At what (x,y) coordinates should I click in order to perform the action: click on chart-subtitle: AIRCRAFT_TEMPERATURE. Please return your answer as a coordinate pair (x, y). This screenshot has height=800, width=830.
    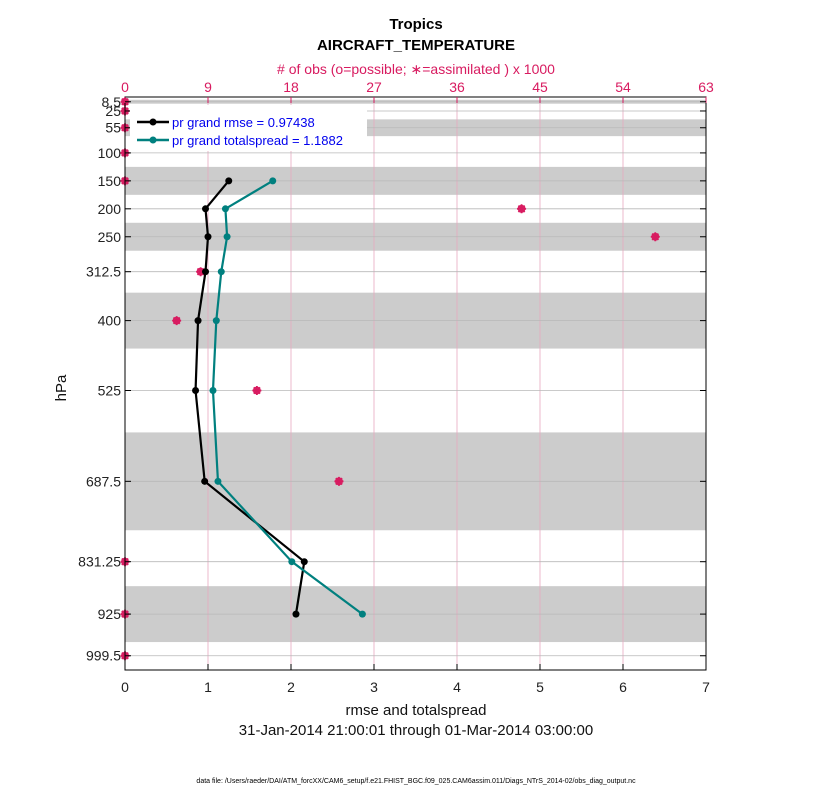
    Looking at the image, I should click on (416, 45).